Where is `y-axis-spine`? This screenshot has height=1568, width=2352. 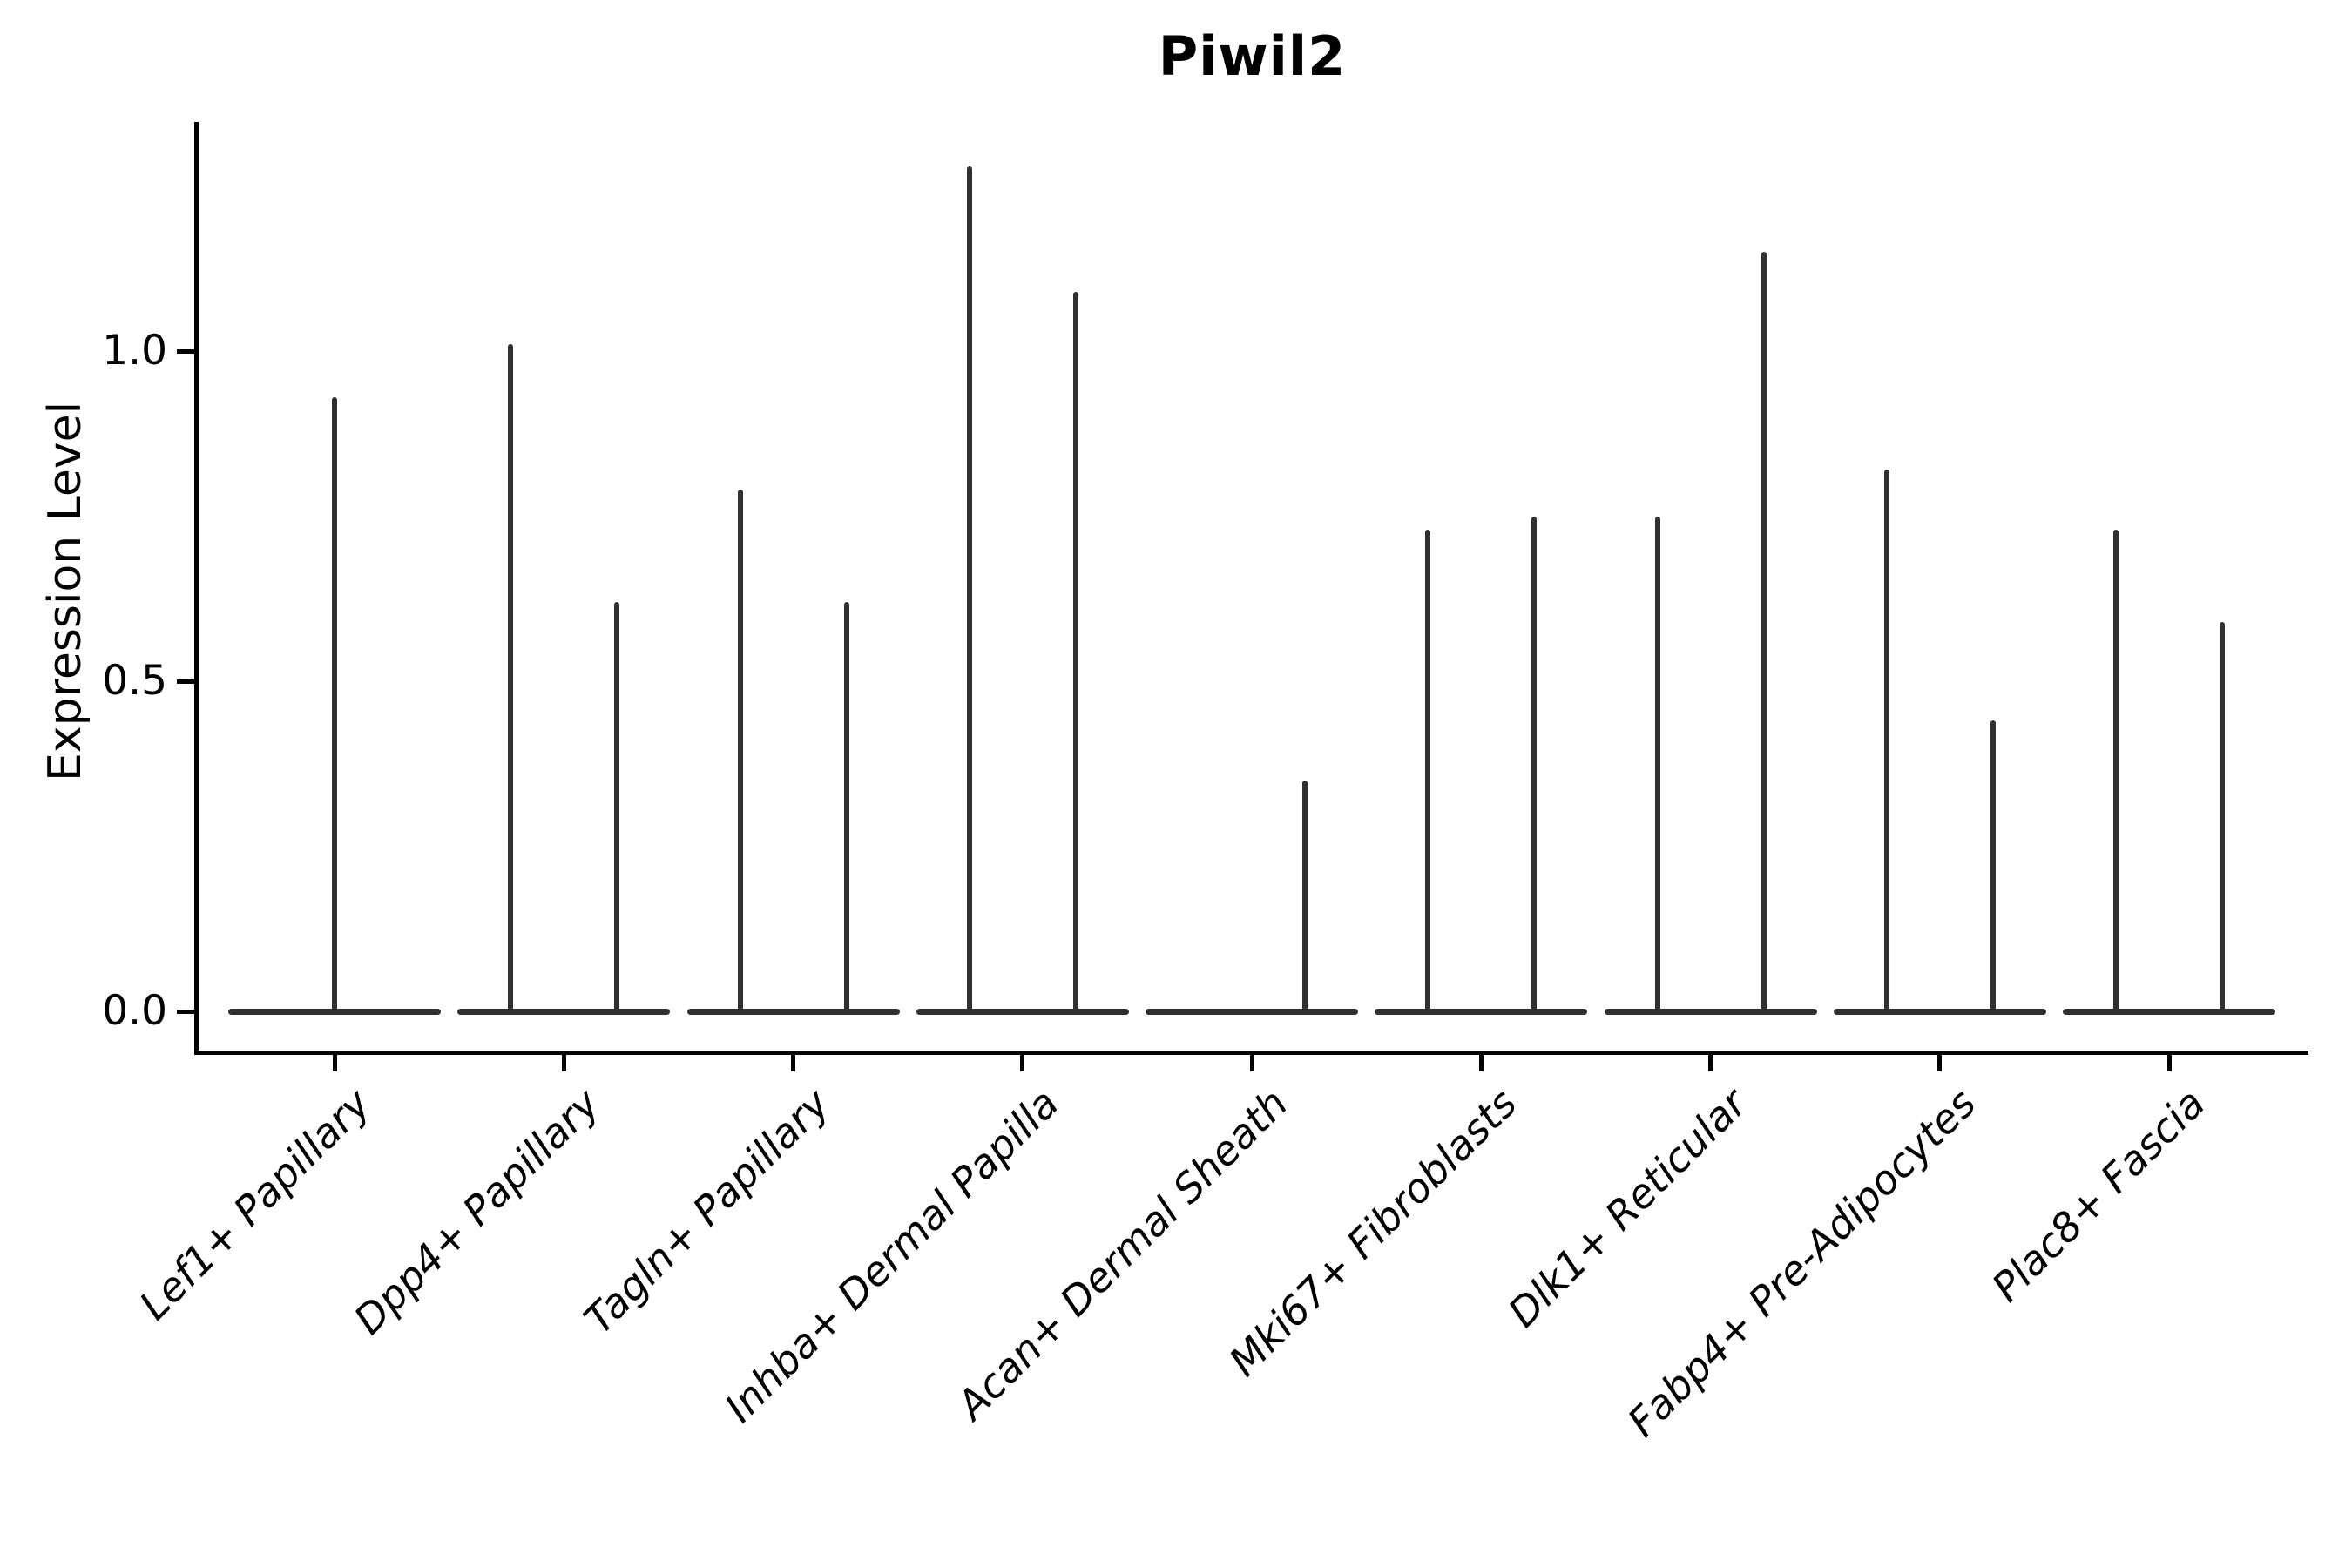 y-axis-spine is located at coordinates (196, 588).